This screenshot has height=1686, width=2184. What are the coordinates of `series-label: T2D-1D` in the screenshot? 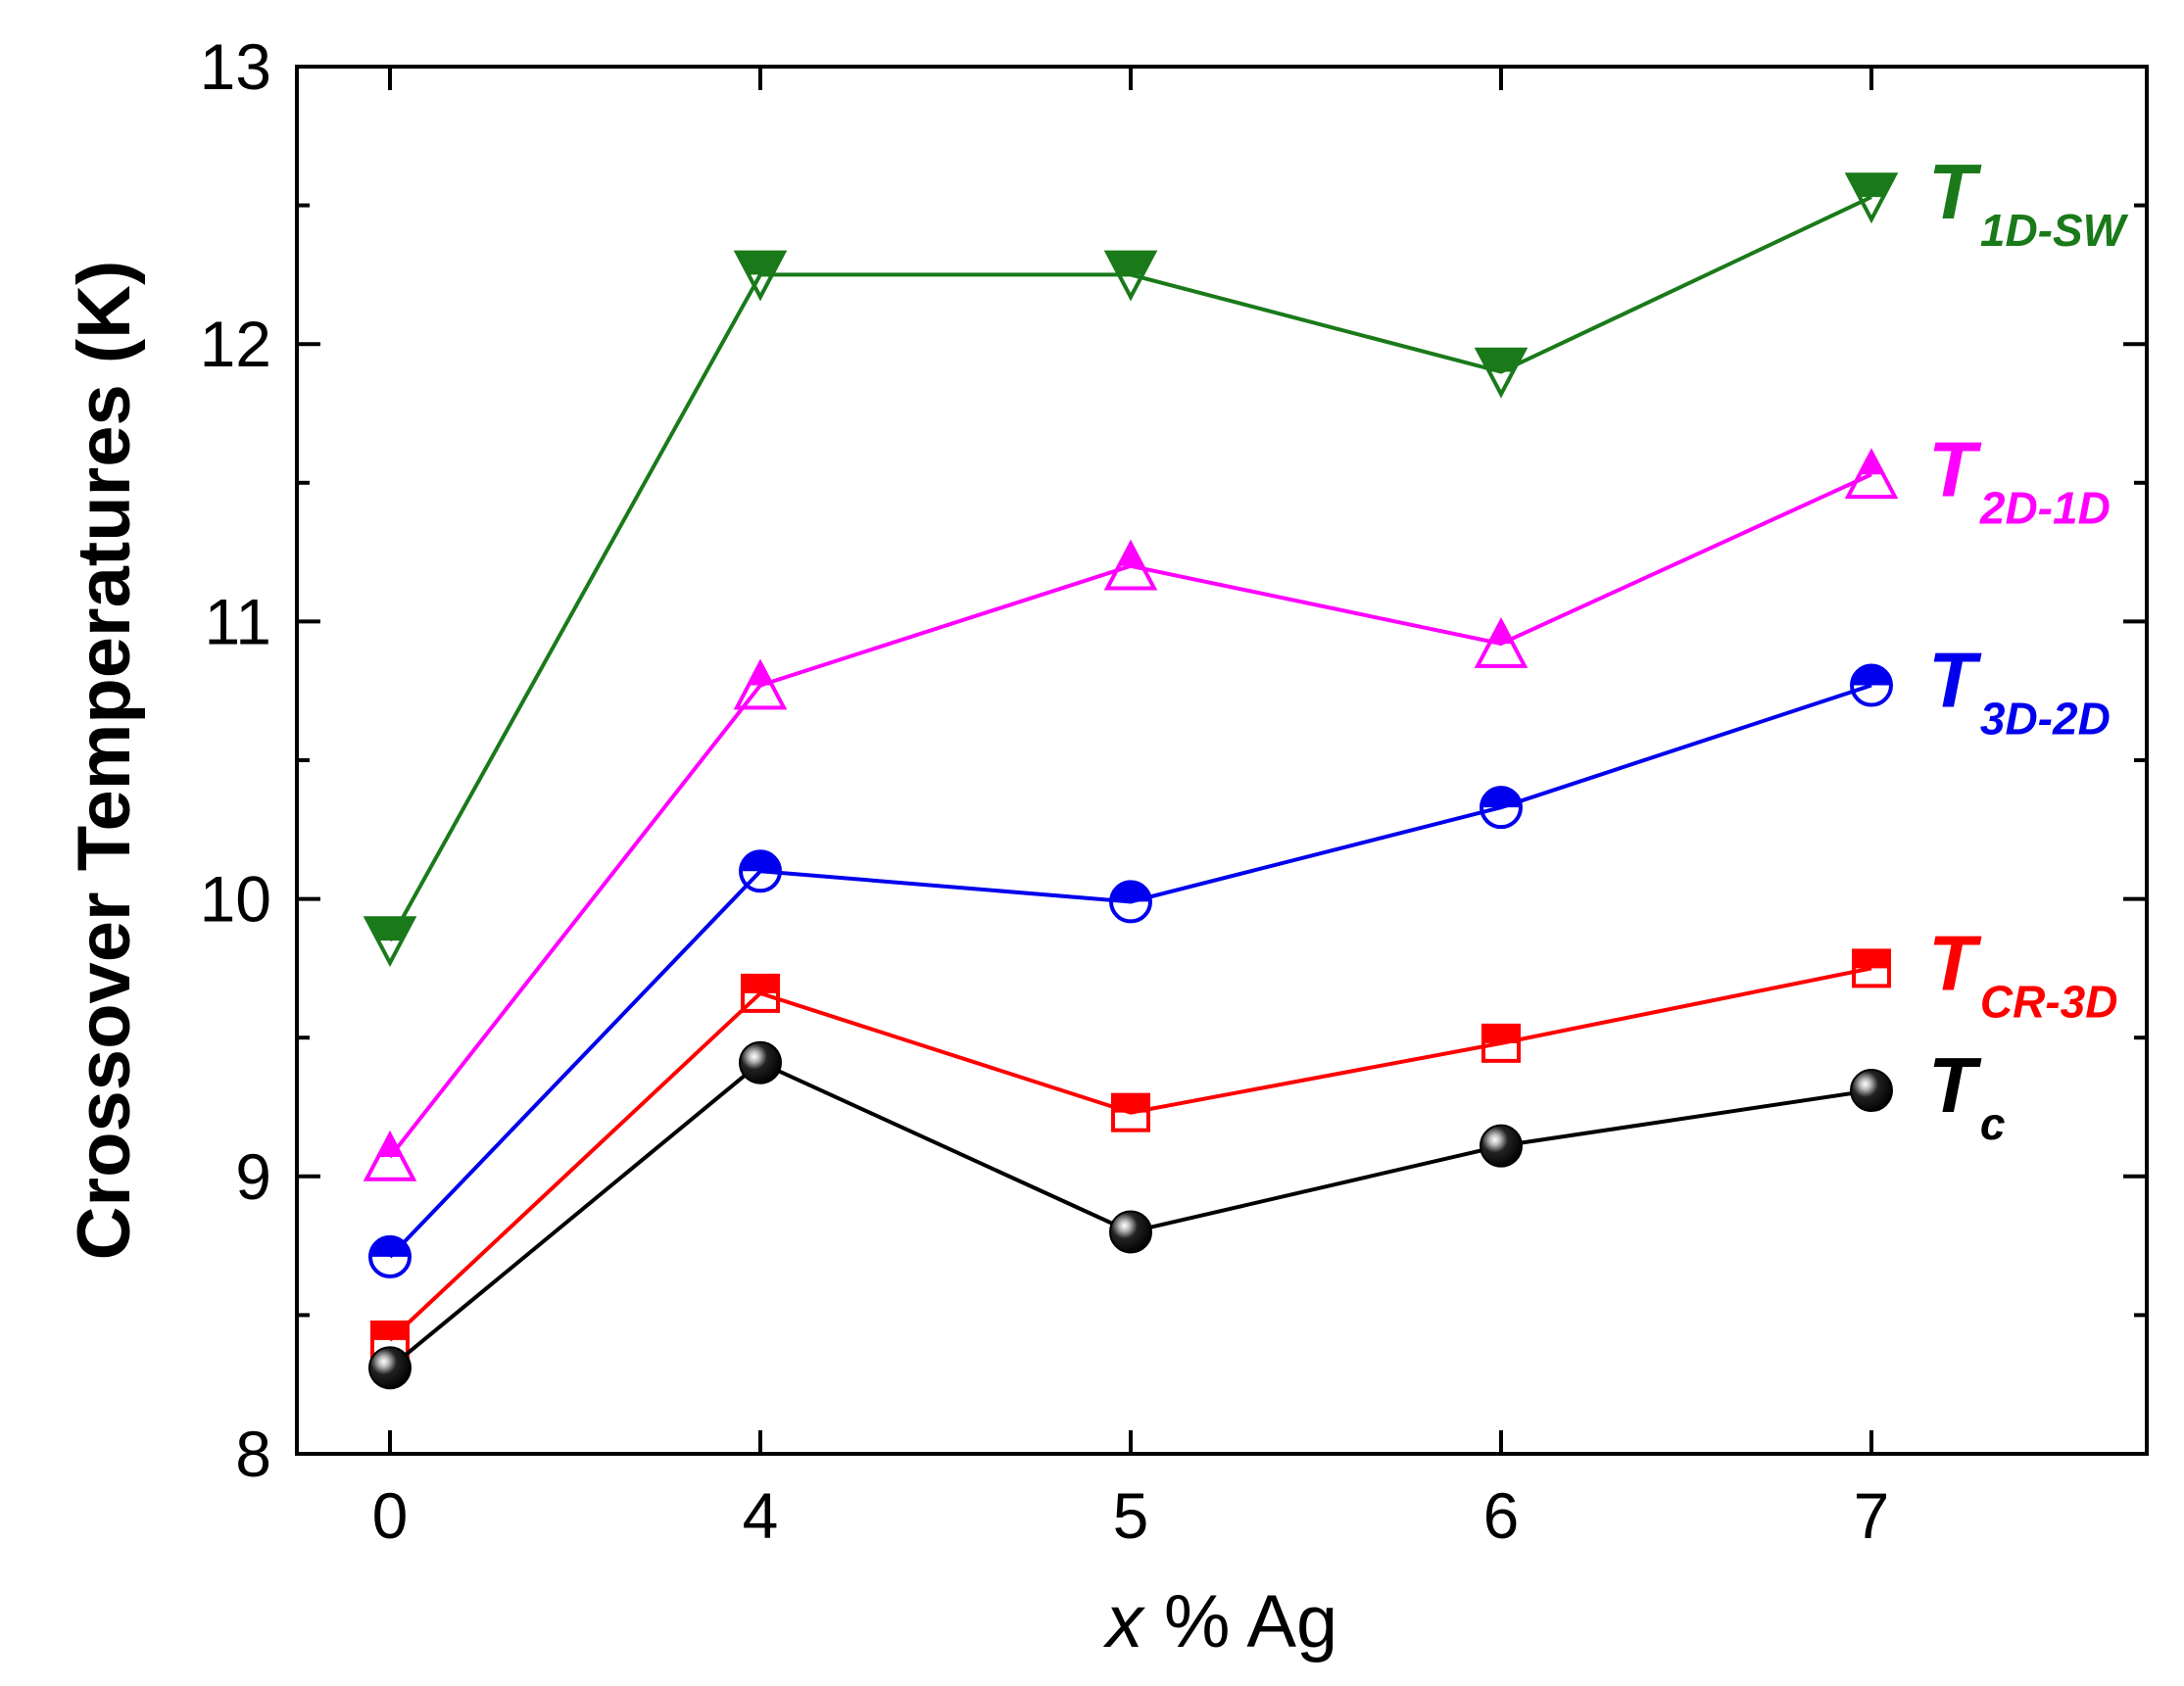 It's located at (2019, 479).